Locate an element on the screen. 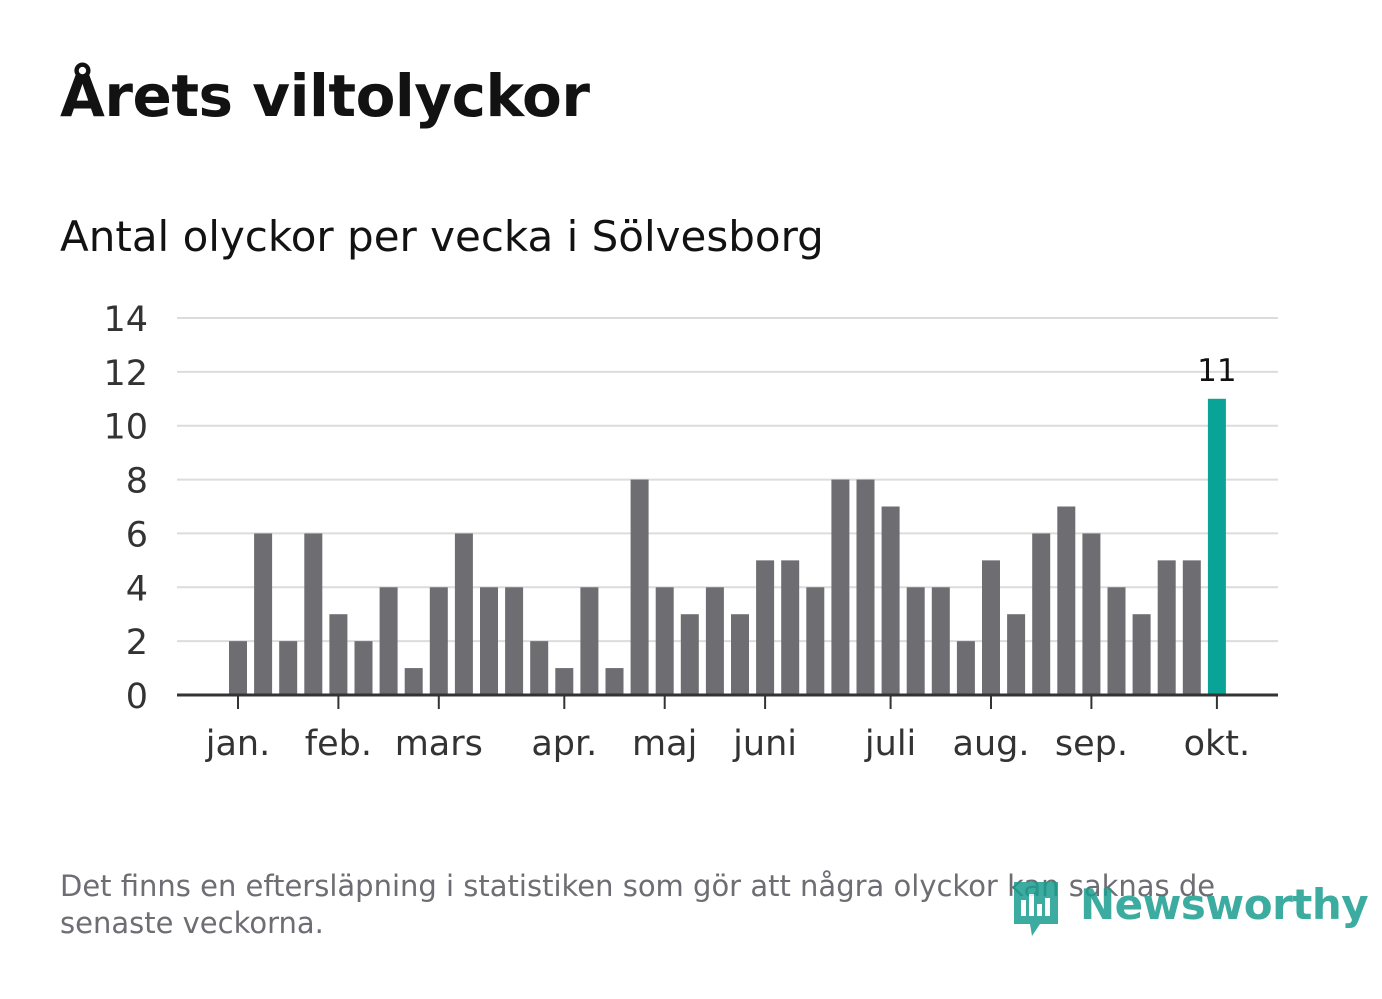  chart-title: Årets viltolyckor is located at coordinates (325, 96).